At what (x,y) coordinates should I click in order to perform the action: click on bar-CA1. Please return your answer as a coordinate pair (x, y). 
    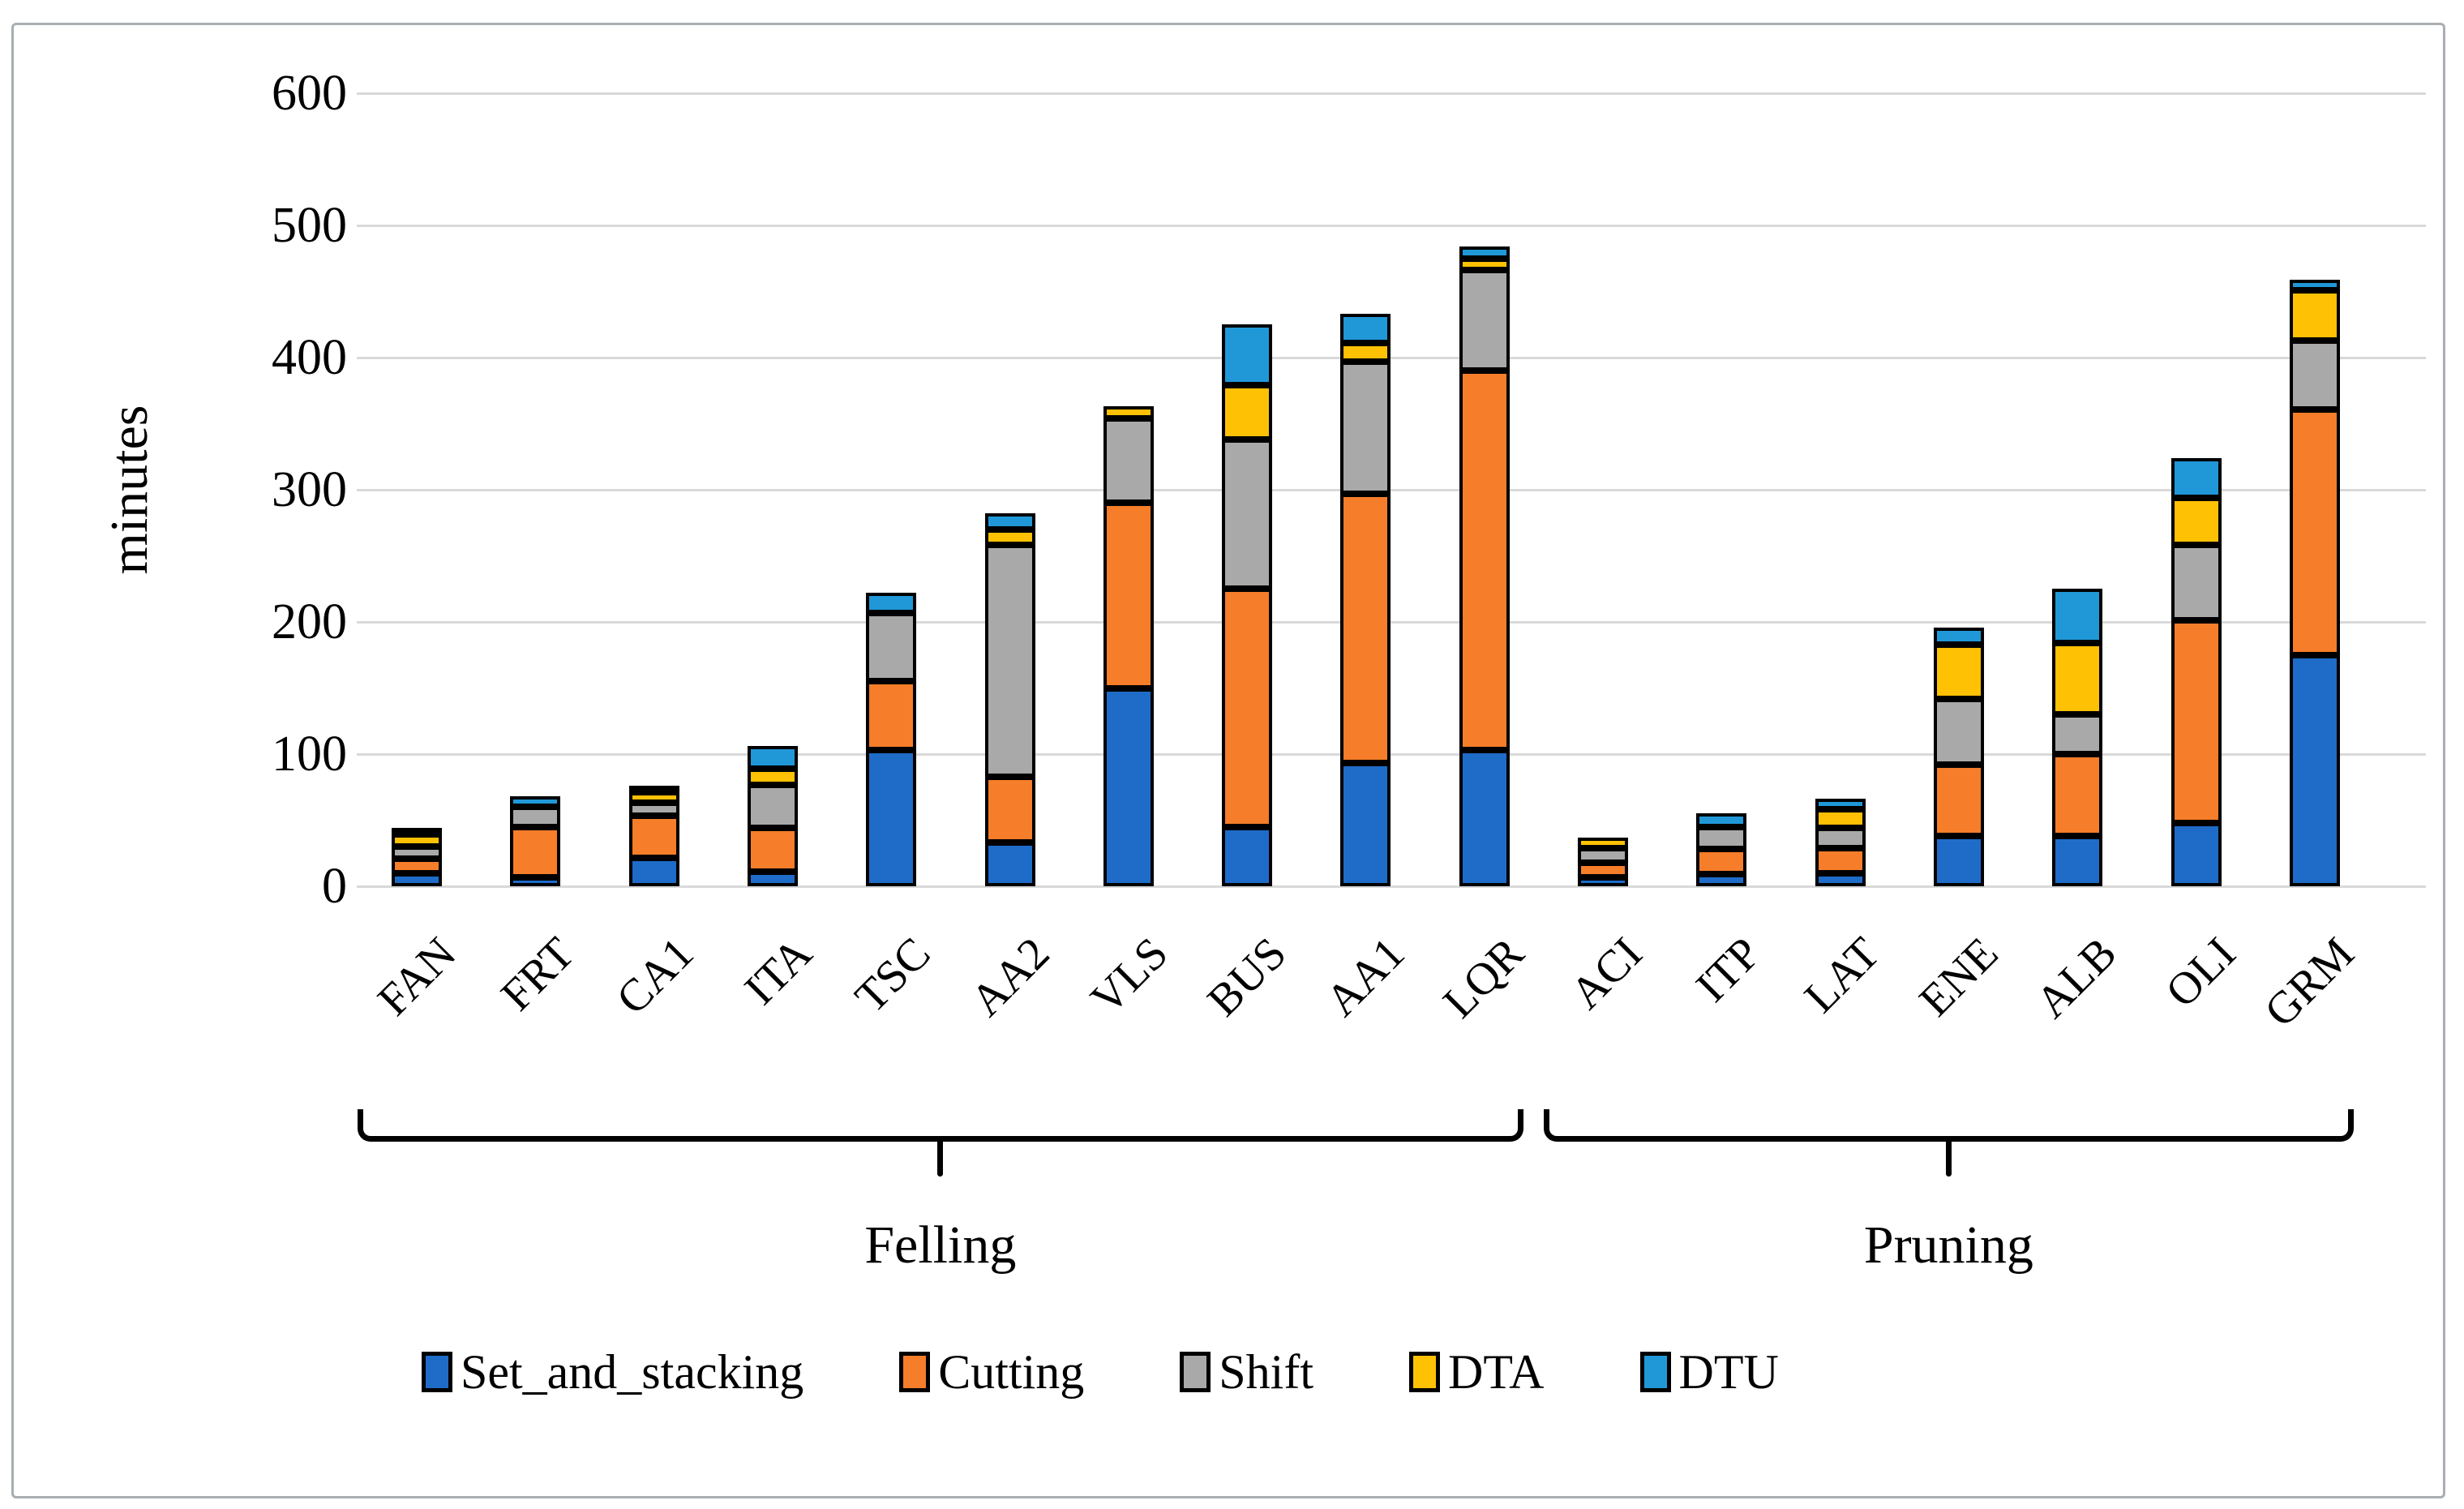
    Looking at the image, I should click on (653, 836).